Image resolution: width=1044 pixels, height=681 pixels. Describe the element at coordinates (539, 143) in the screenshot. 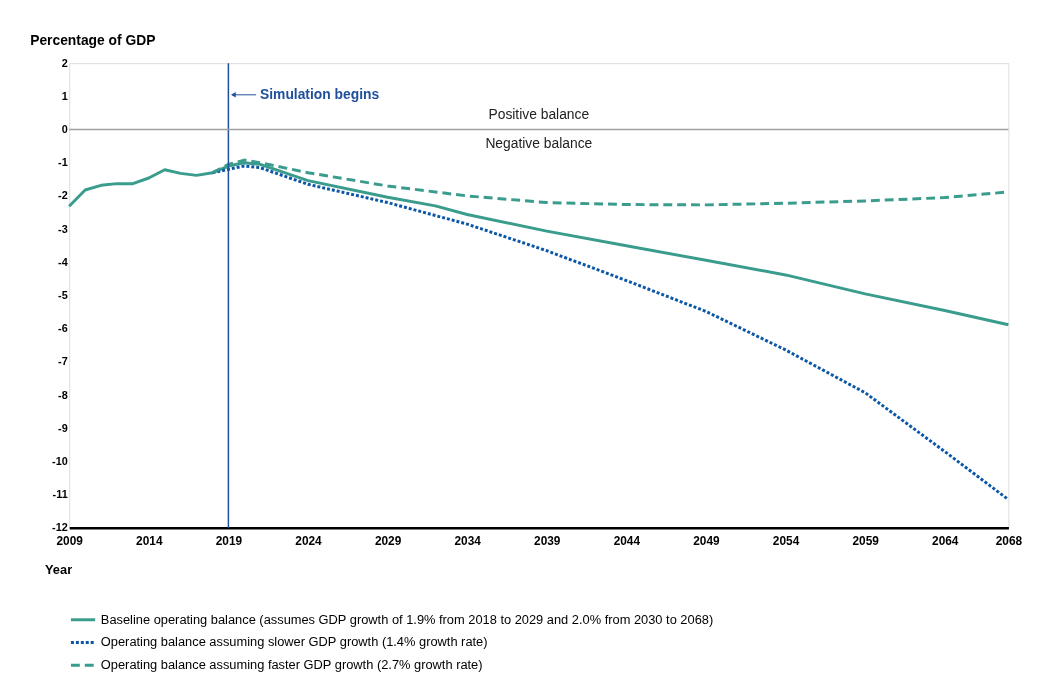

I see `annotation: Negative balance` at that location.